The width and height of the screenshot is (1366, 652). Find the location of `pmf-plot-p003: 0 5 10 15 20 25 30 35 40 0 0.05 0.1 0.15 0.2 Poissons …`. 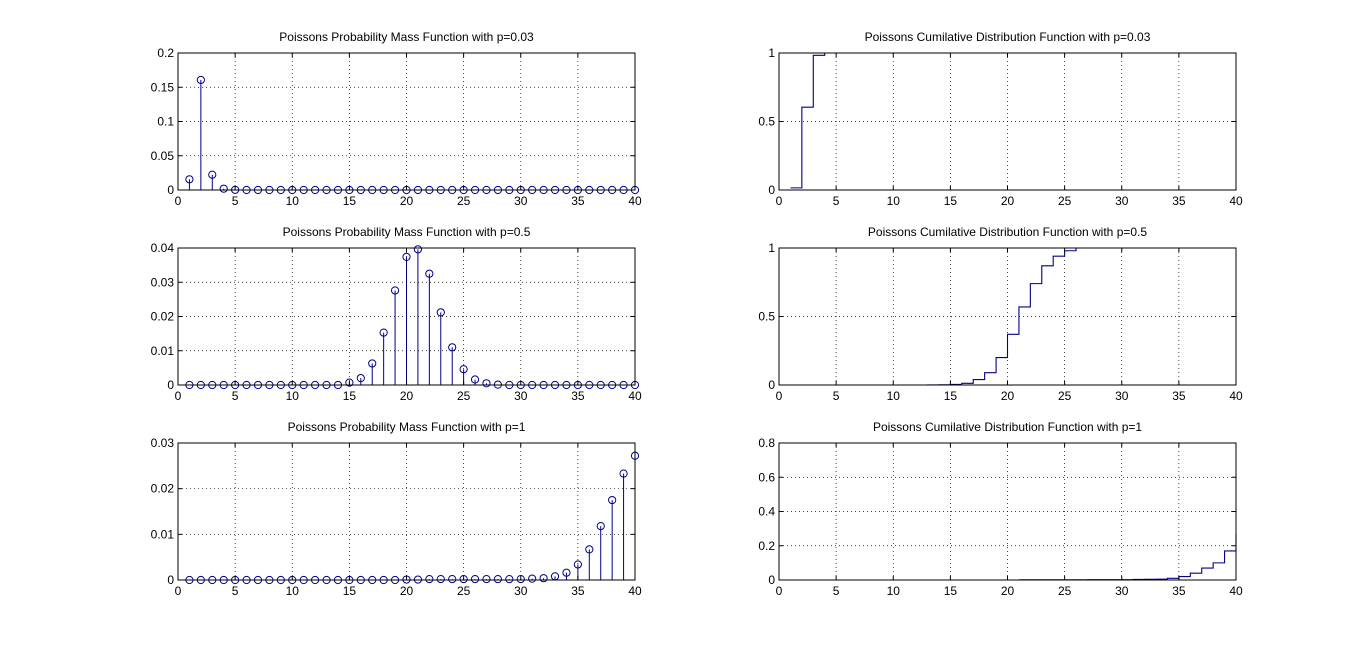

pmf-plot-p003: 0 5 10 15 20 25 30 35 40 0 0.05 0.1 0.15 0.2 Poissons … is located at coordinates (396, 119).